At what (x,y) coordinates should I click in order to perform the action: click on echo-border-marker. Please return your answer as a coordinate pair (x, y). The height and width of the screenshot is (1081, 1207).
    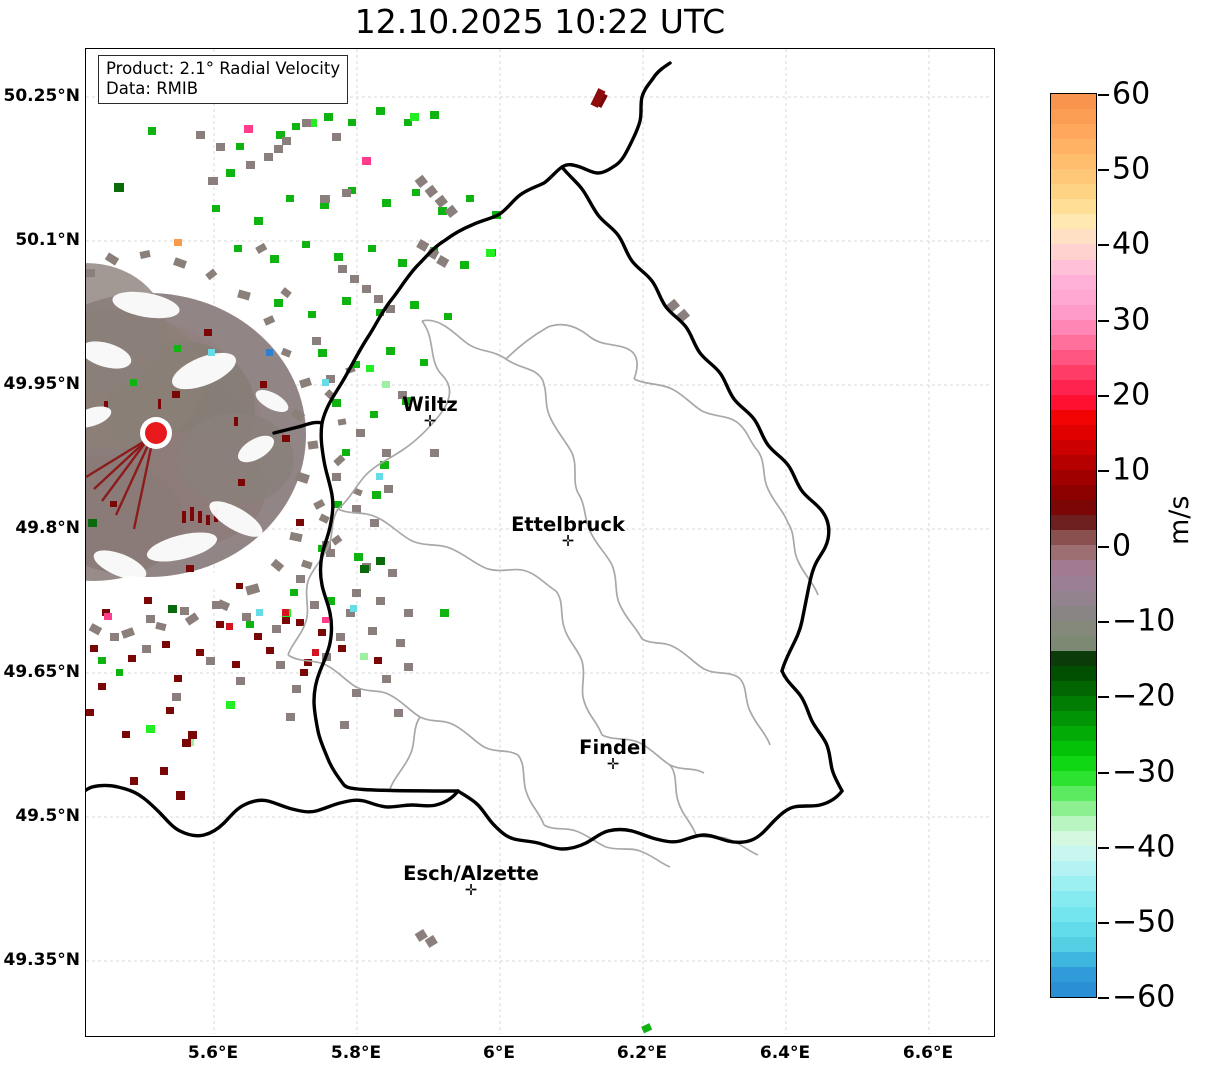
    Looking at the image, I should click on (598, 98).